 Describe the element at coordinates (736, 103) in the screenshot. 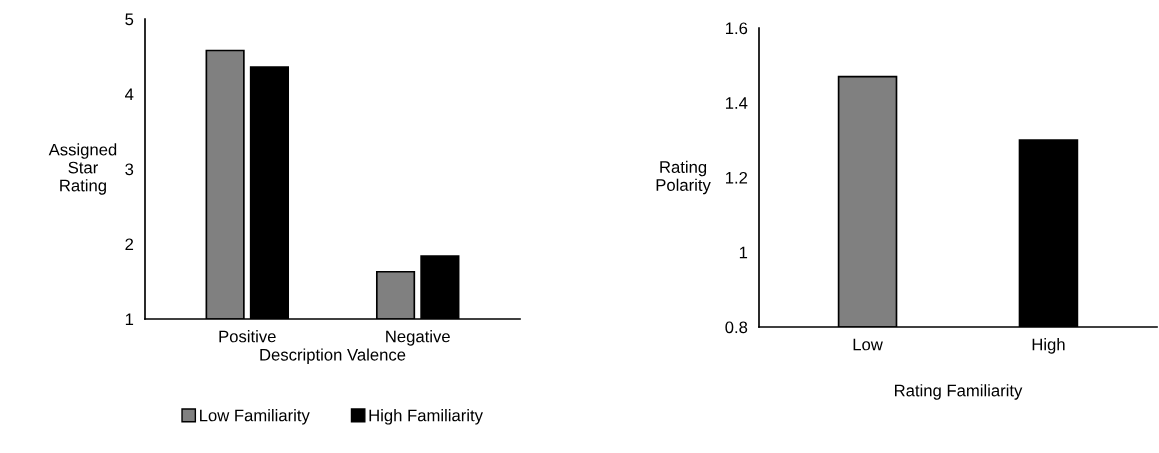

I see `y-tick-label: 1.4` at that location.